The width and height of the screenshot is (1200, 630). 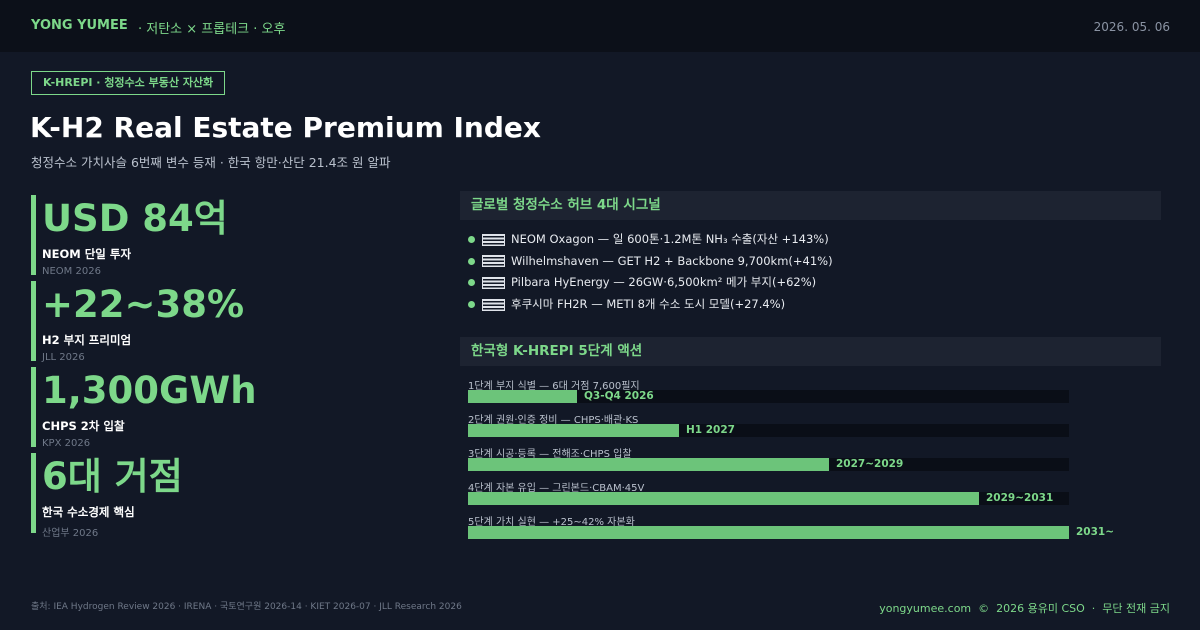 I want to click on stat-source: NEOM 2026, so click(x=71, y=271).